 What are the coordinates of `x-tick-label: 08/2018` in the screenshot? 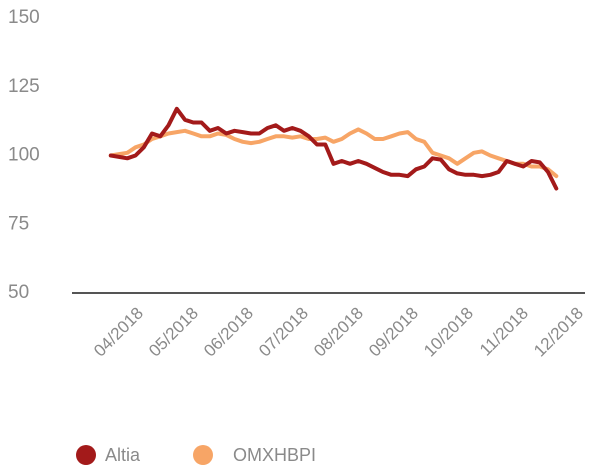 It's located at (338, 332).